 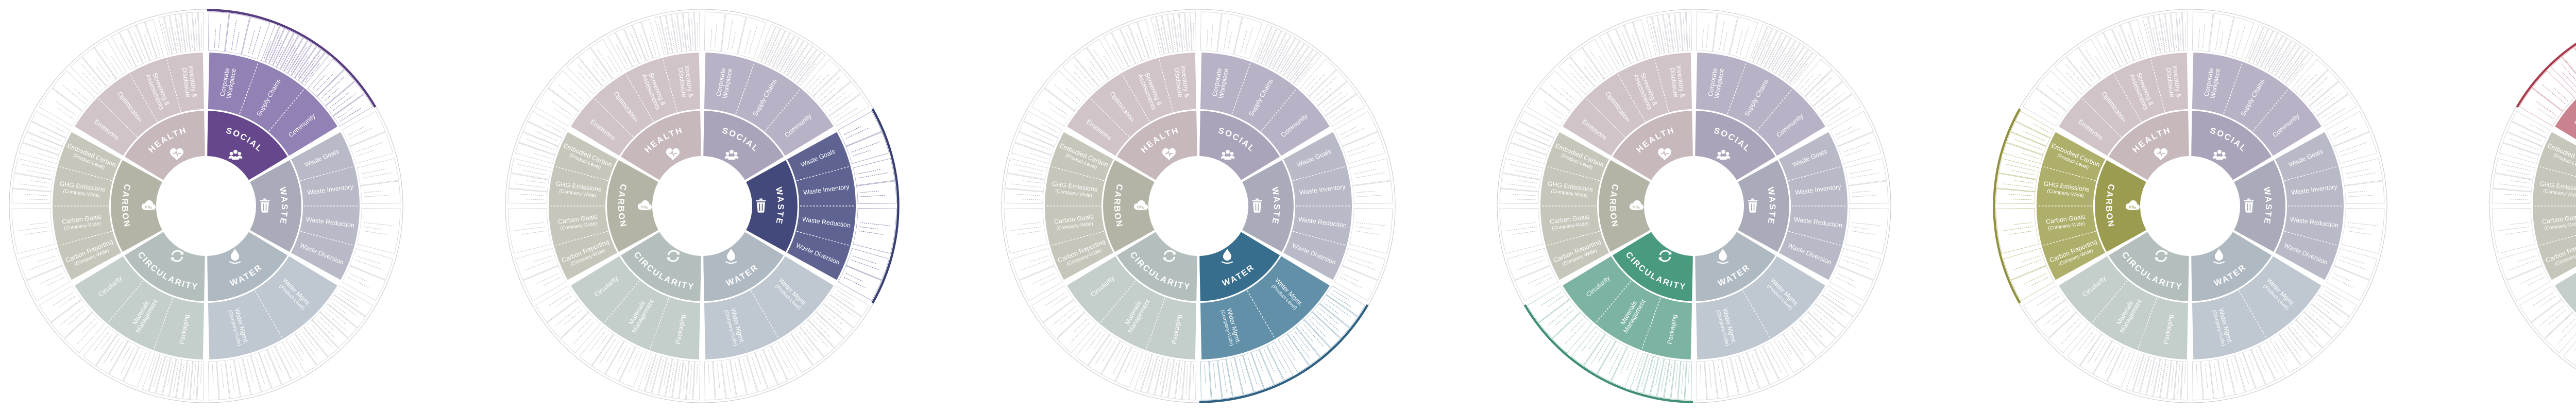 What do you see at coordinates (265, 205) in the screenshot?
I see `trash-icon` at bounding box center [265, 205].